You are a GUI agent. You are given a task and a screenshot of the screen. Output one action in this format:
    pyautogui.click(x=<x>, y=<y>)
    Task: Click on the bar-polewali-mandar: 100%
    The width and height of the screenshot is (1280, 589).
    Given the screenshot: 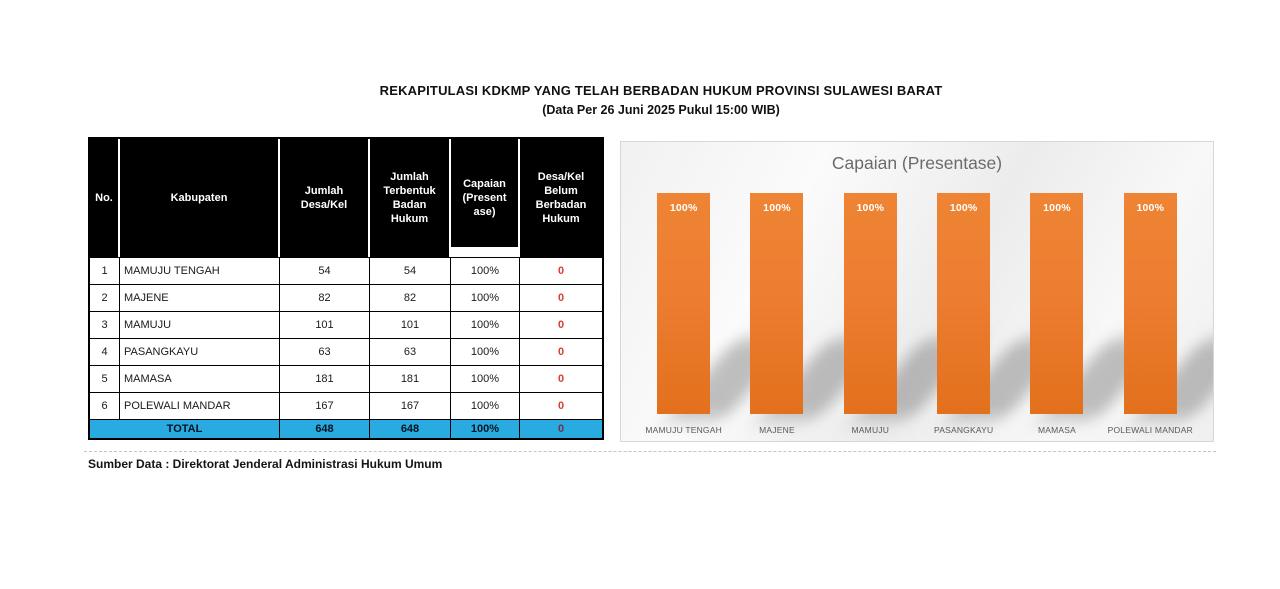 What is the action you would take?
    pyautogui.click(x=1150, y=303)
    